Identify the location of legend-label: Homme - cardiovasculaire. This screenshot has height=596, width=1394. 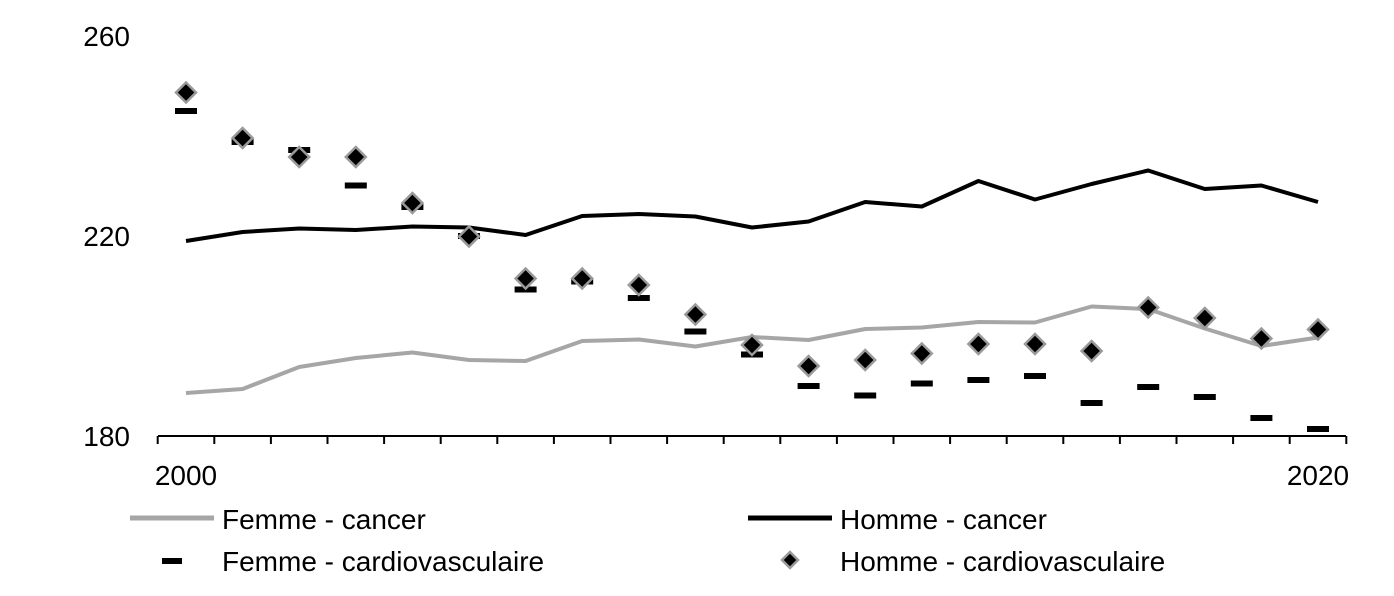
(1002, 561).